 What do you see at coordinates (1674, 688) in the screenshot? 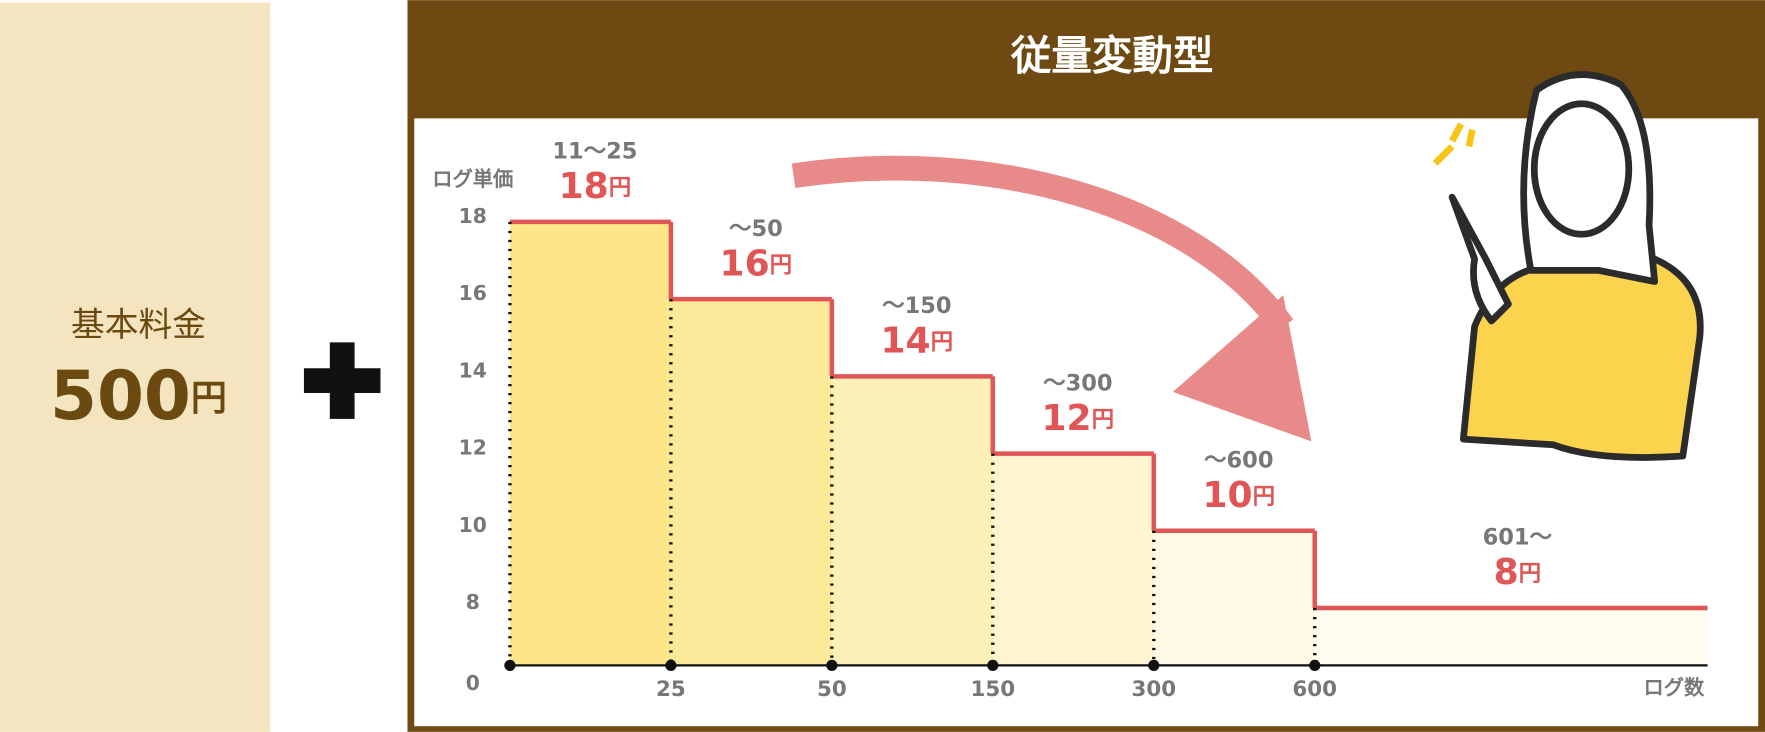
I see `x-axis-label: ログ数` at bounding box center [1674, 688].